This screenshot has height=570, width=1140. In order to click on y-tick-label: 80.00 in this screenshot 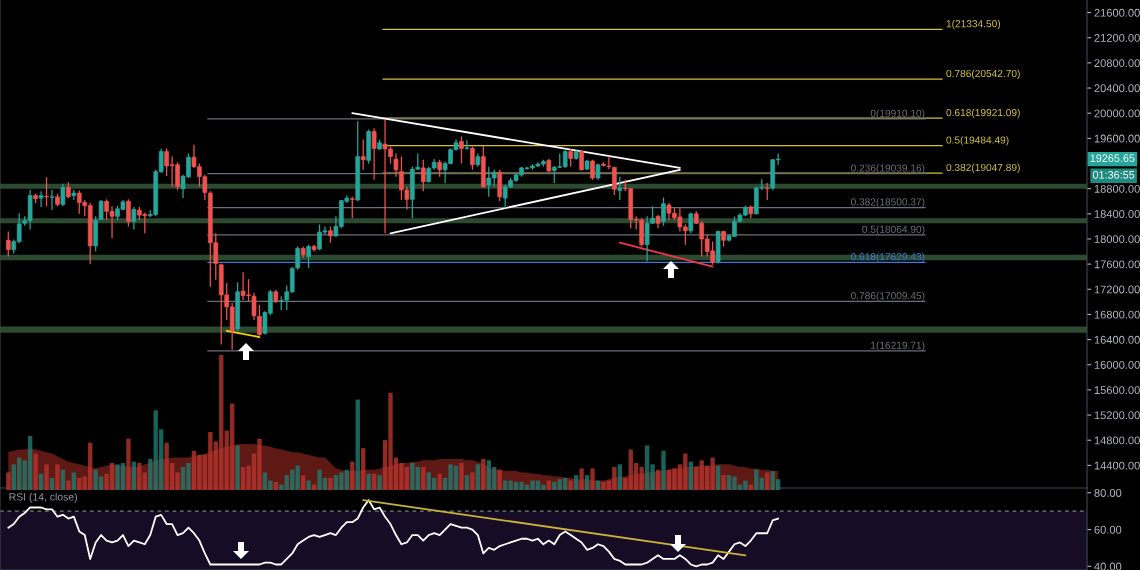, I will do `click(1108, 493)`.